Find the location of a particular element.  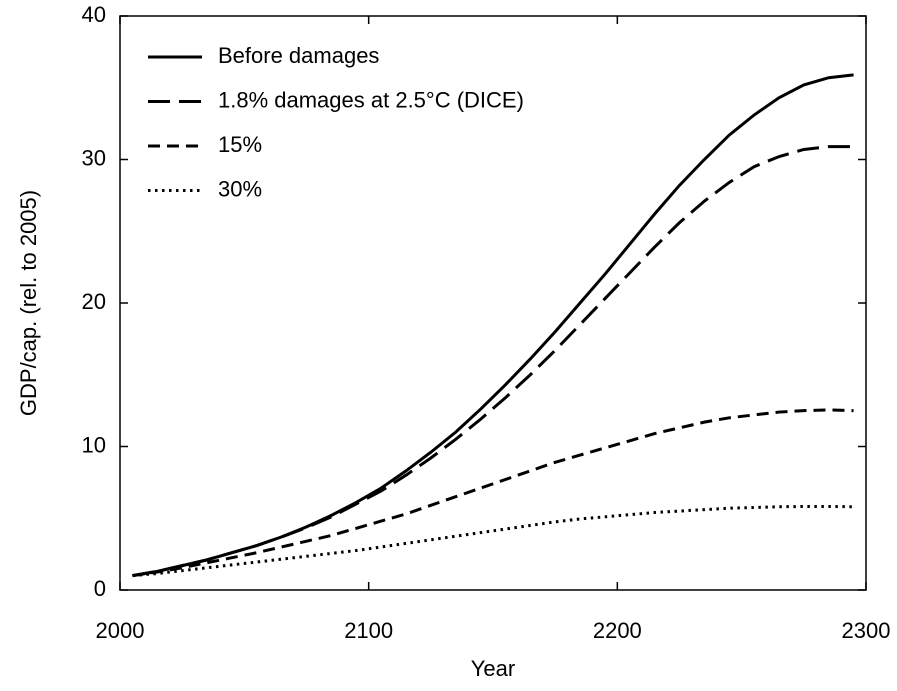

legend-label: 30% is located at coordinates (240, 188).